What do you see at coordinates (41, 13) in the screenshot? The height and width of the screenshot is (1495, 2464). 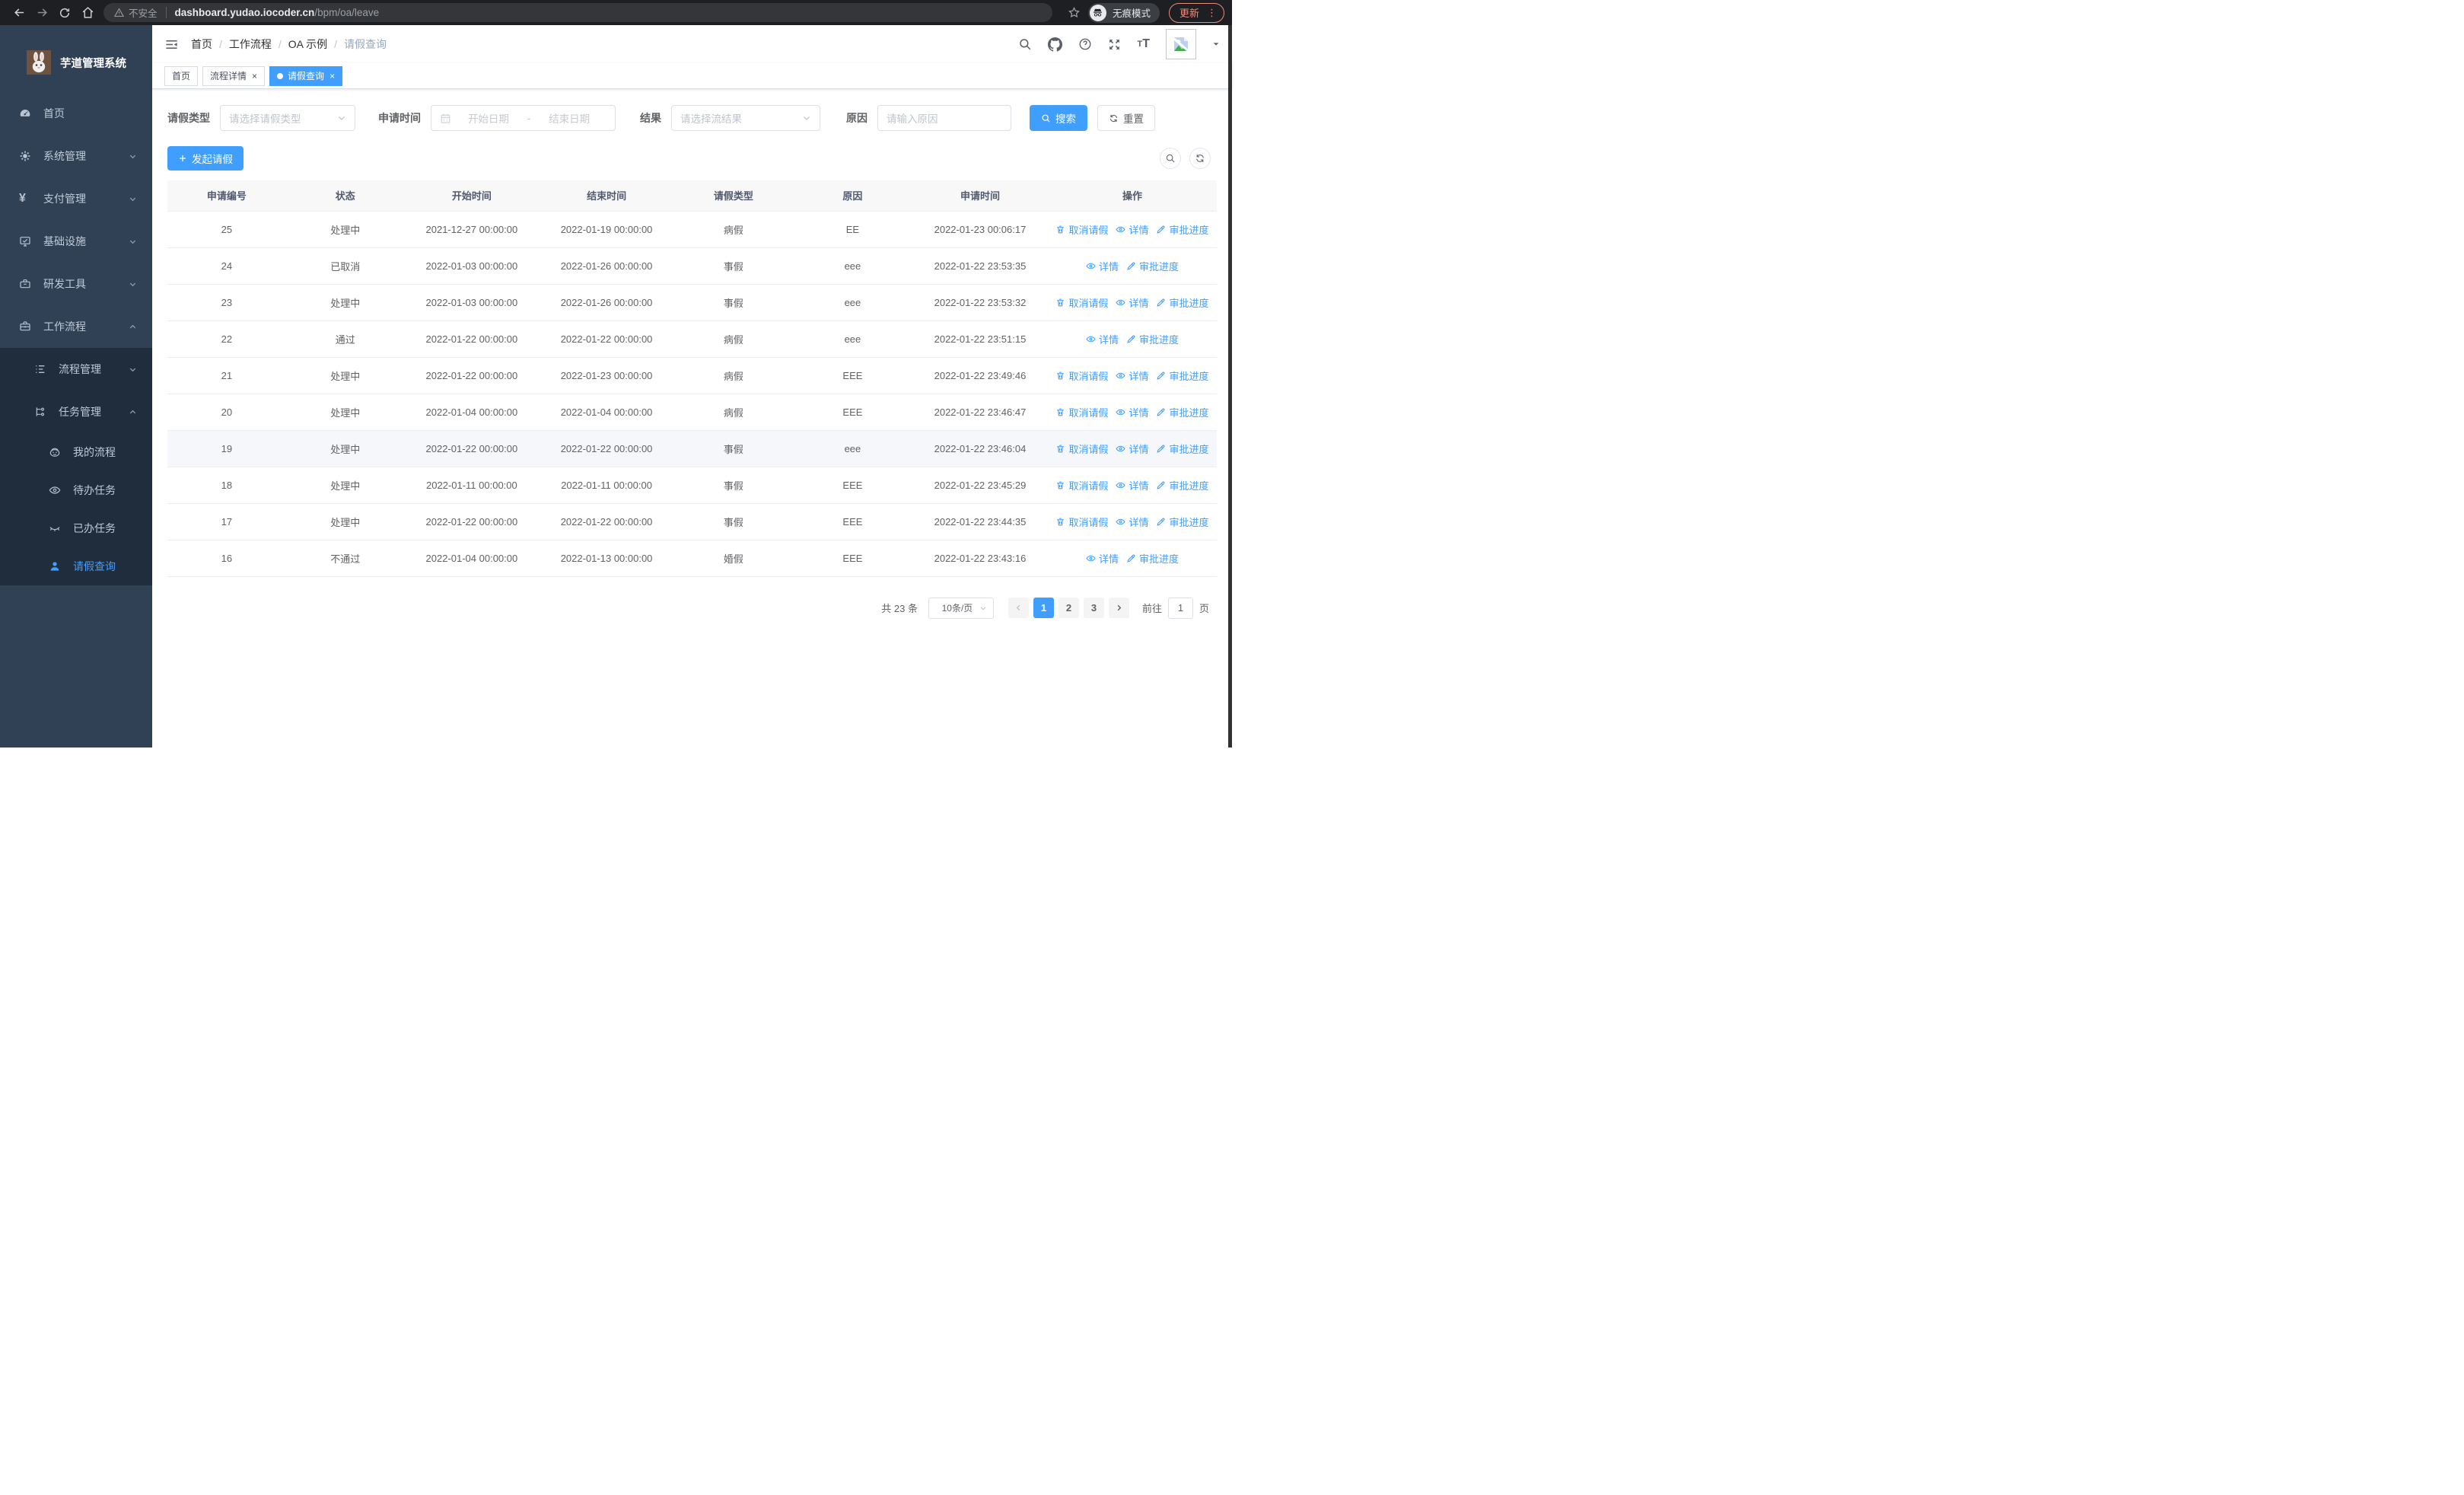 I see `forward-icon` at bounding box center [41, 13].